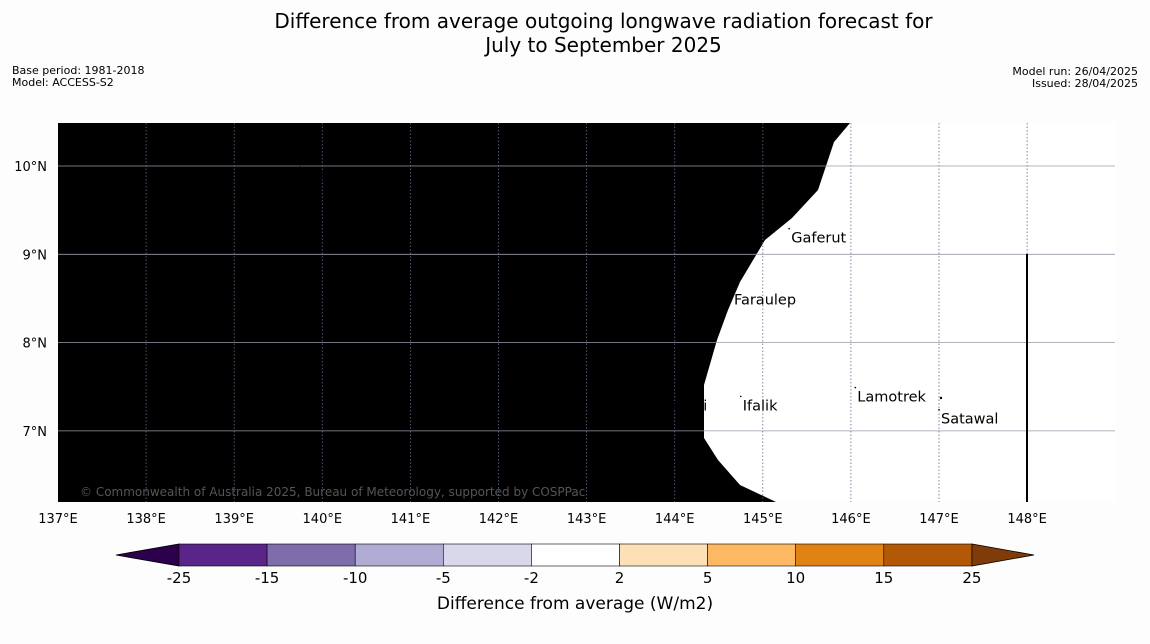 Image resolution: width=1150 pixels, height=644 pixels. Describe the element at coordinates (267, 578) in the screenshot. I see `colorbar-tick-label: -15` at that location.